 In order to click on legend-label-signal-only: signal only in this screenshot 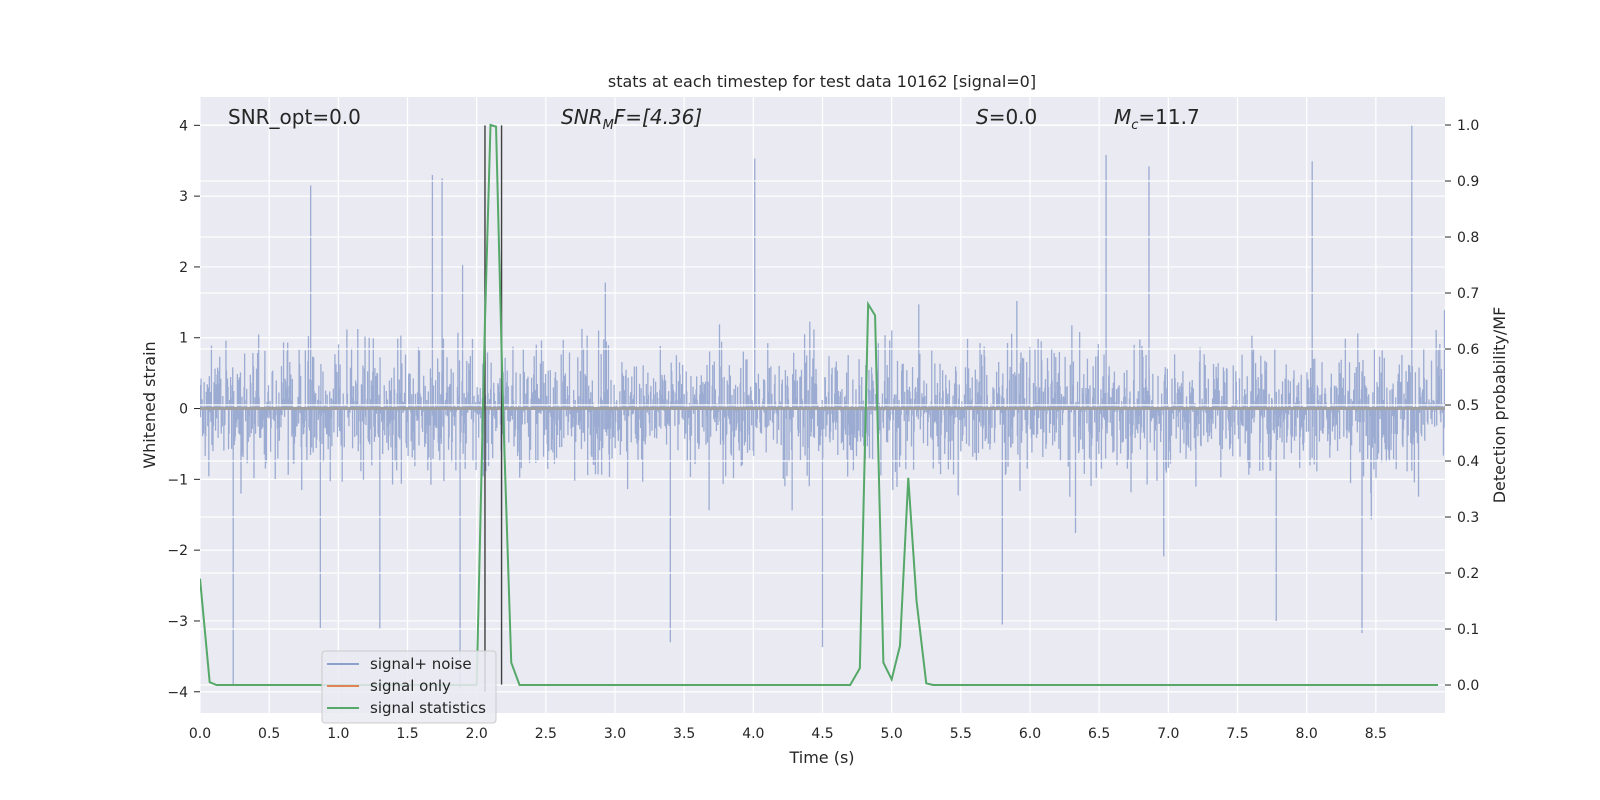, I will do `click(410, 686)`.